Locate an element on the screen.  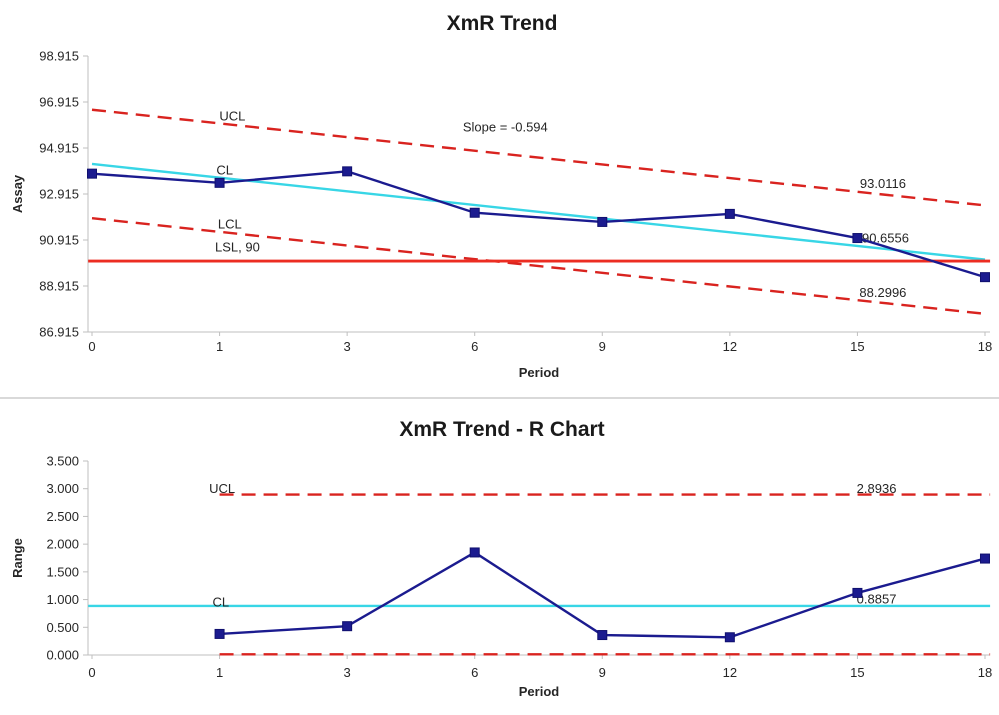
y-tick-label: 0.000 is located at coordinates (62, 655).